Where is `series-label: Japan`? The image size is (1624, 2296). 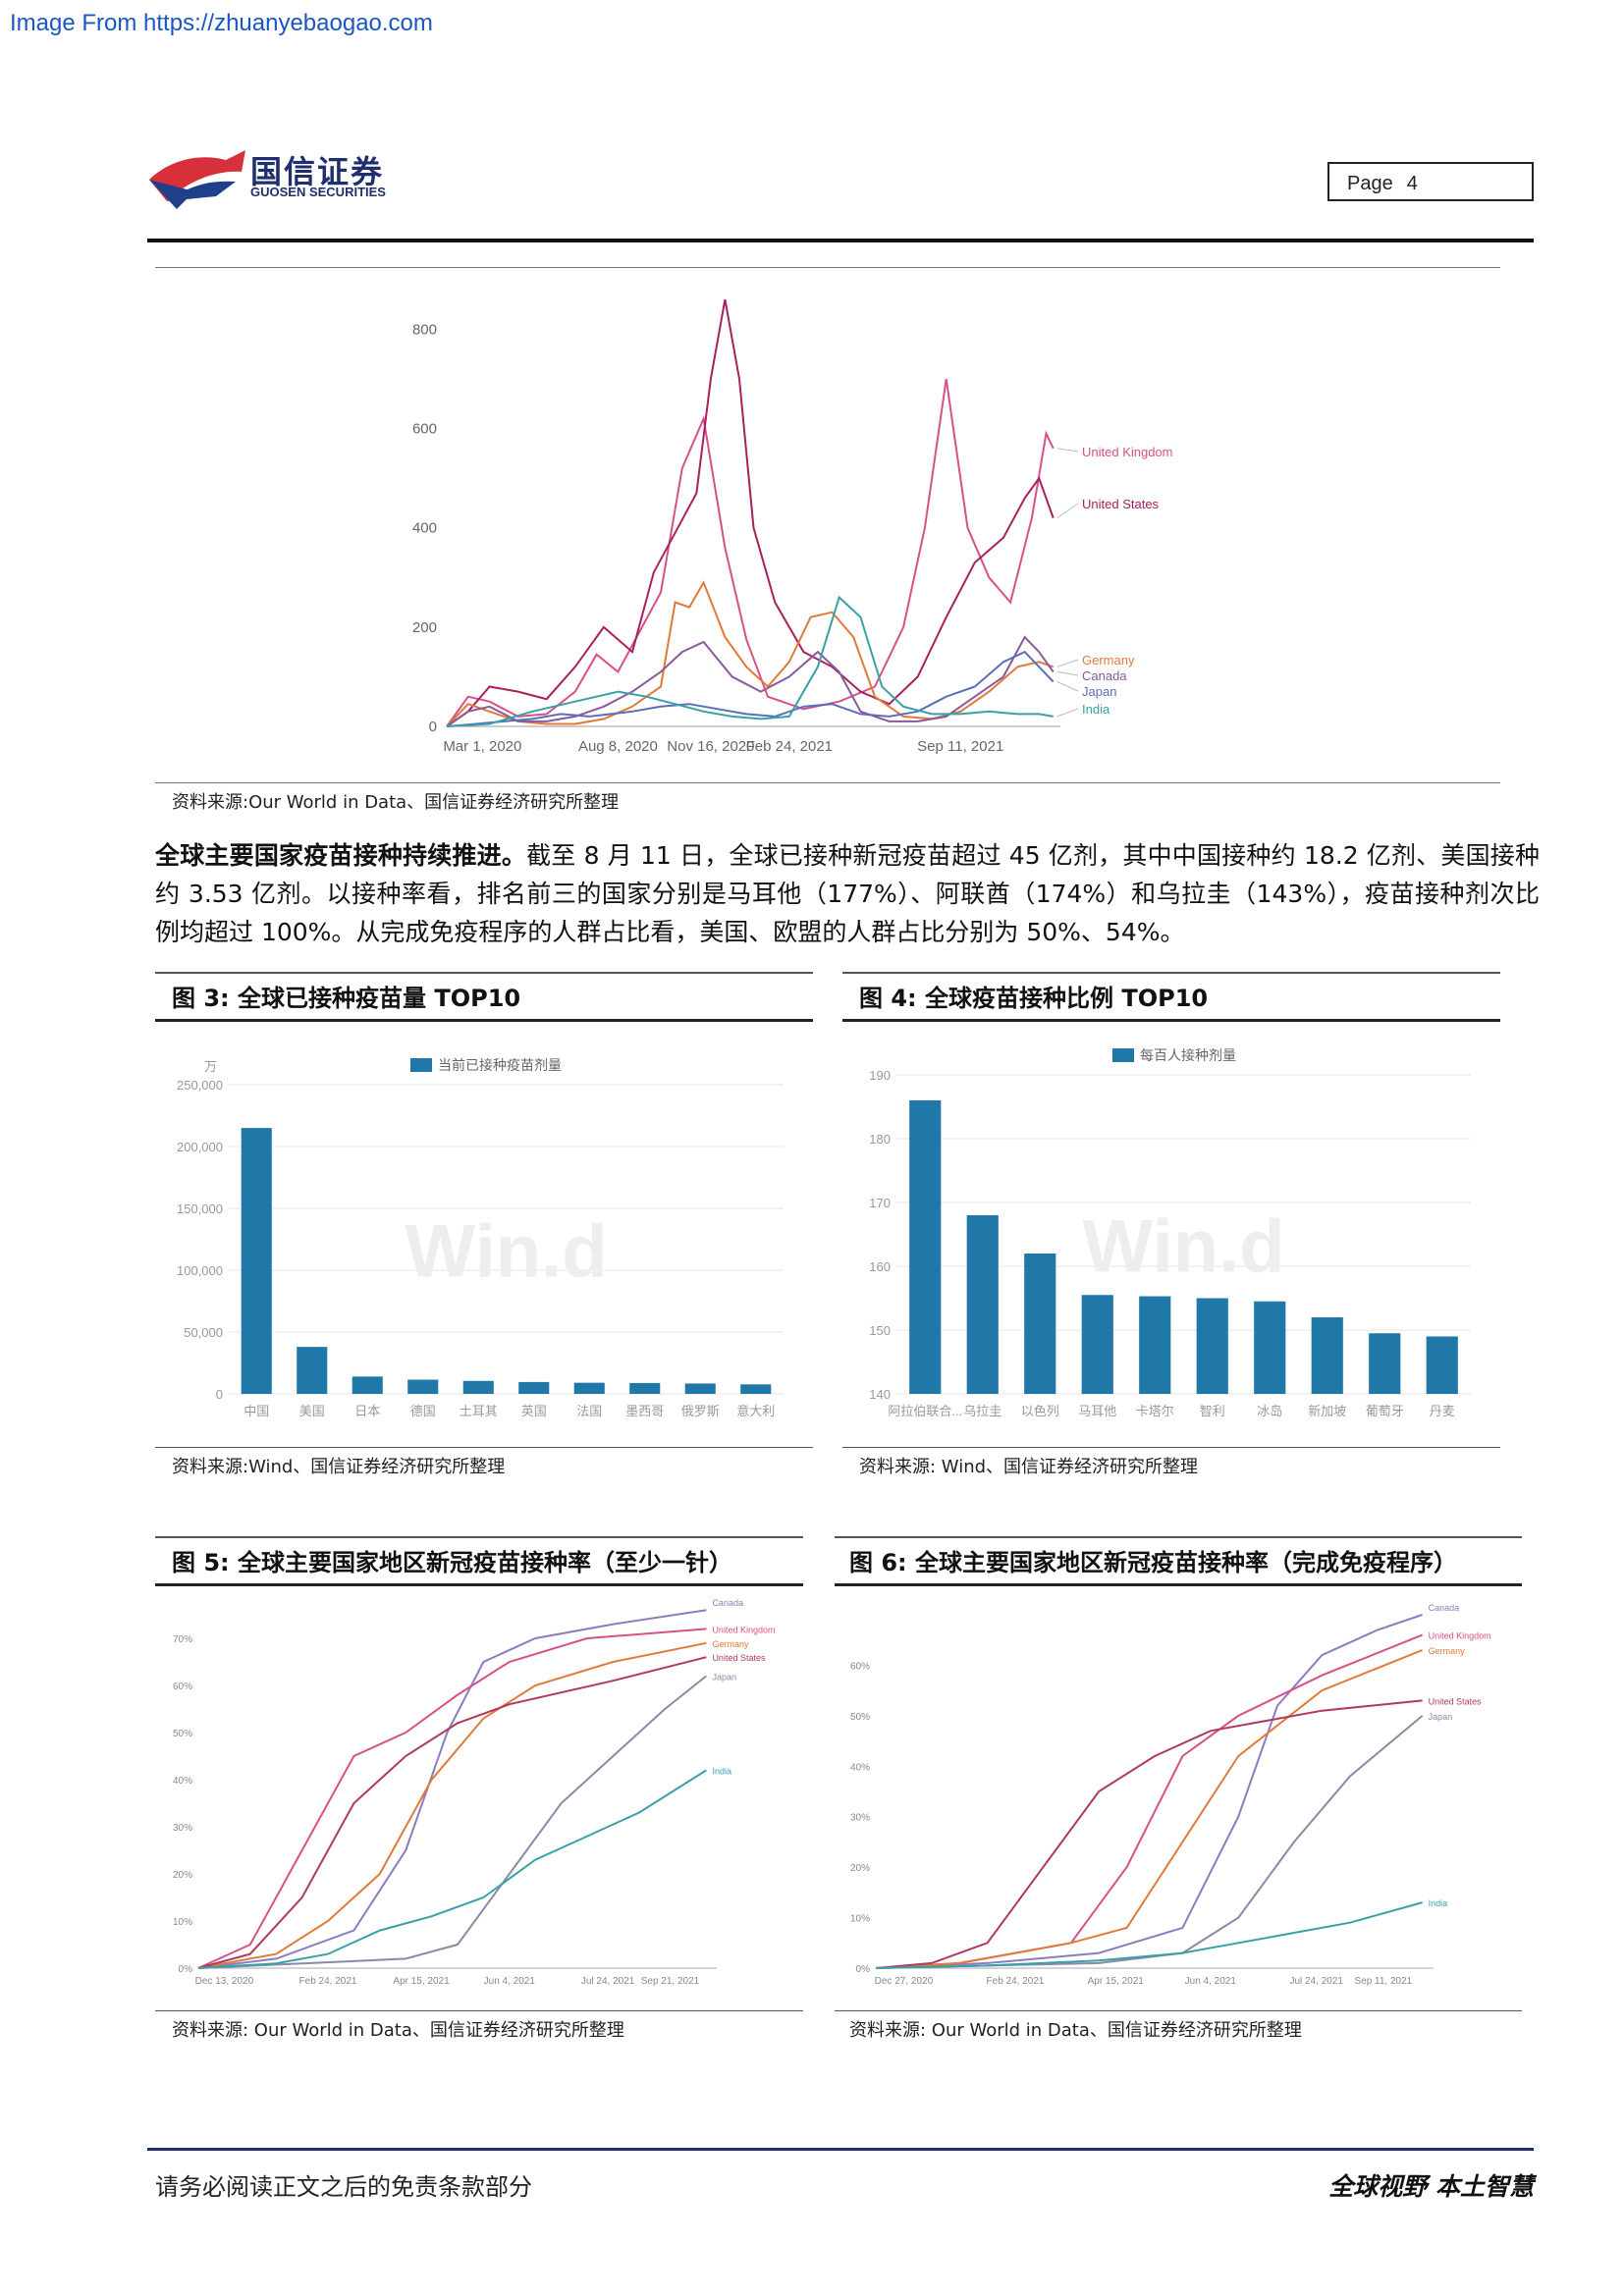
series-label: Japan is located at coordinates (1441, 1717).